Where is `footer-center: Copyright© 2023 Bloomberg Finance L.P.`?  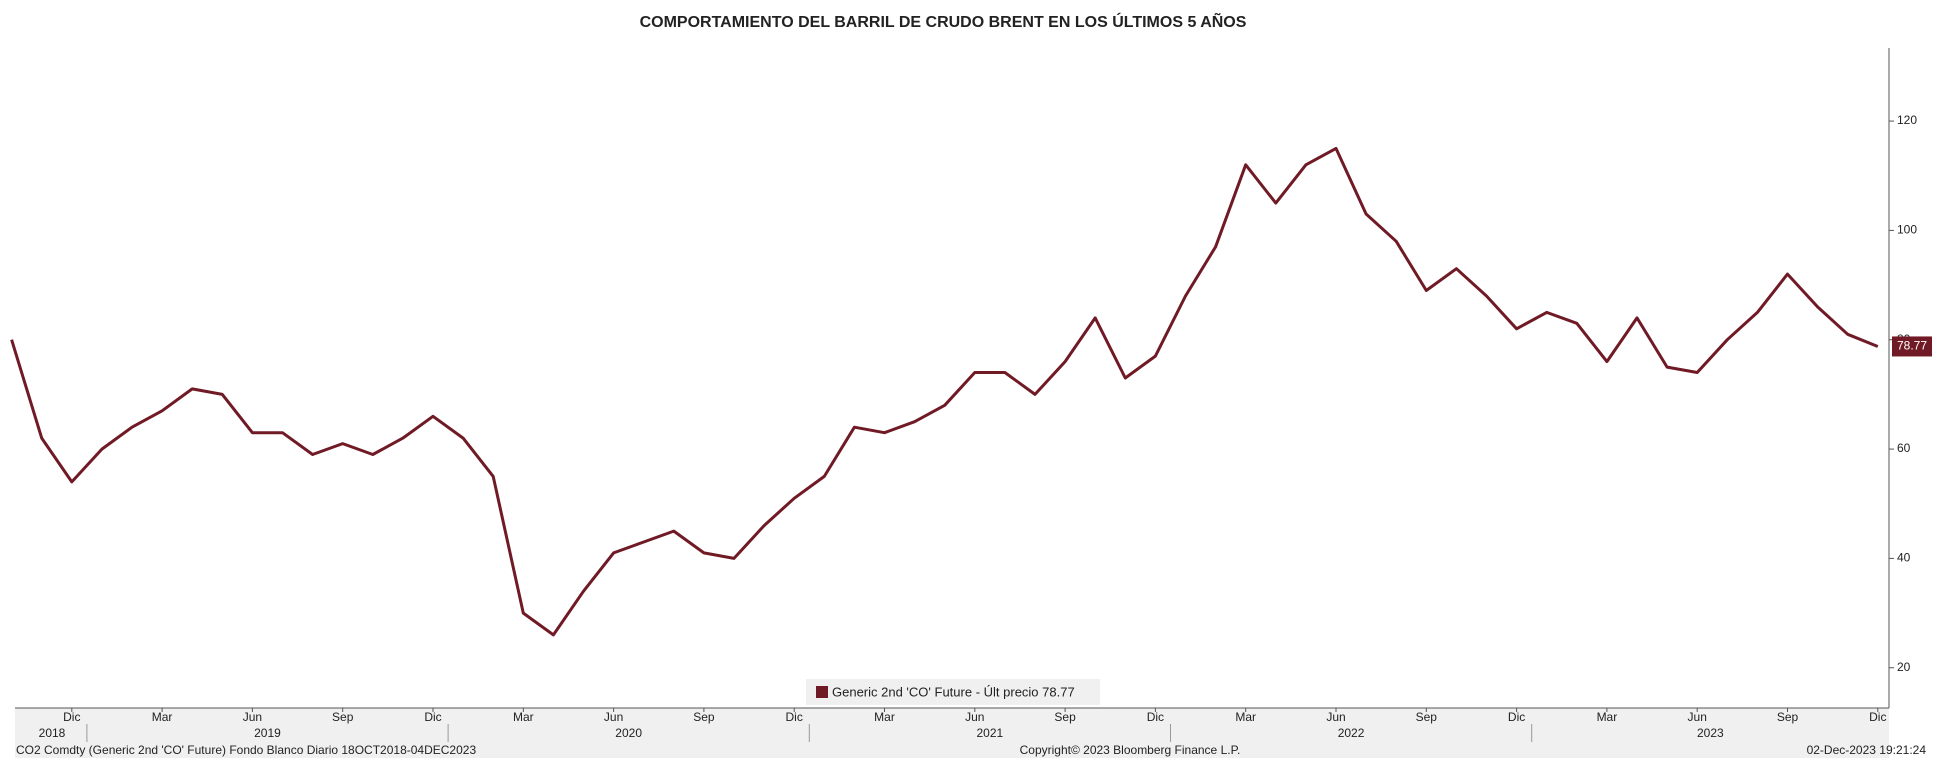 footer-center: Copyright© 2023 Bloomberg Finance L.P. is located at coordinates (1130, 750).